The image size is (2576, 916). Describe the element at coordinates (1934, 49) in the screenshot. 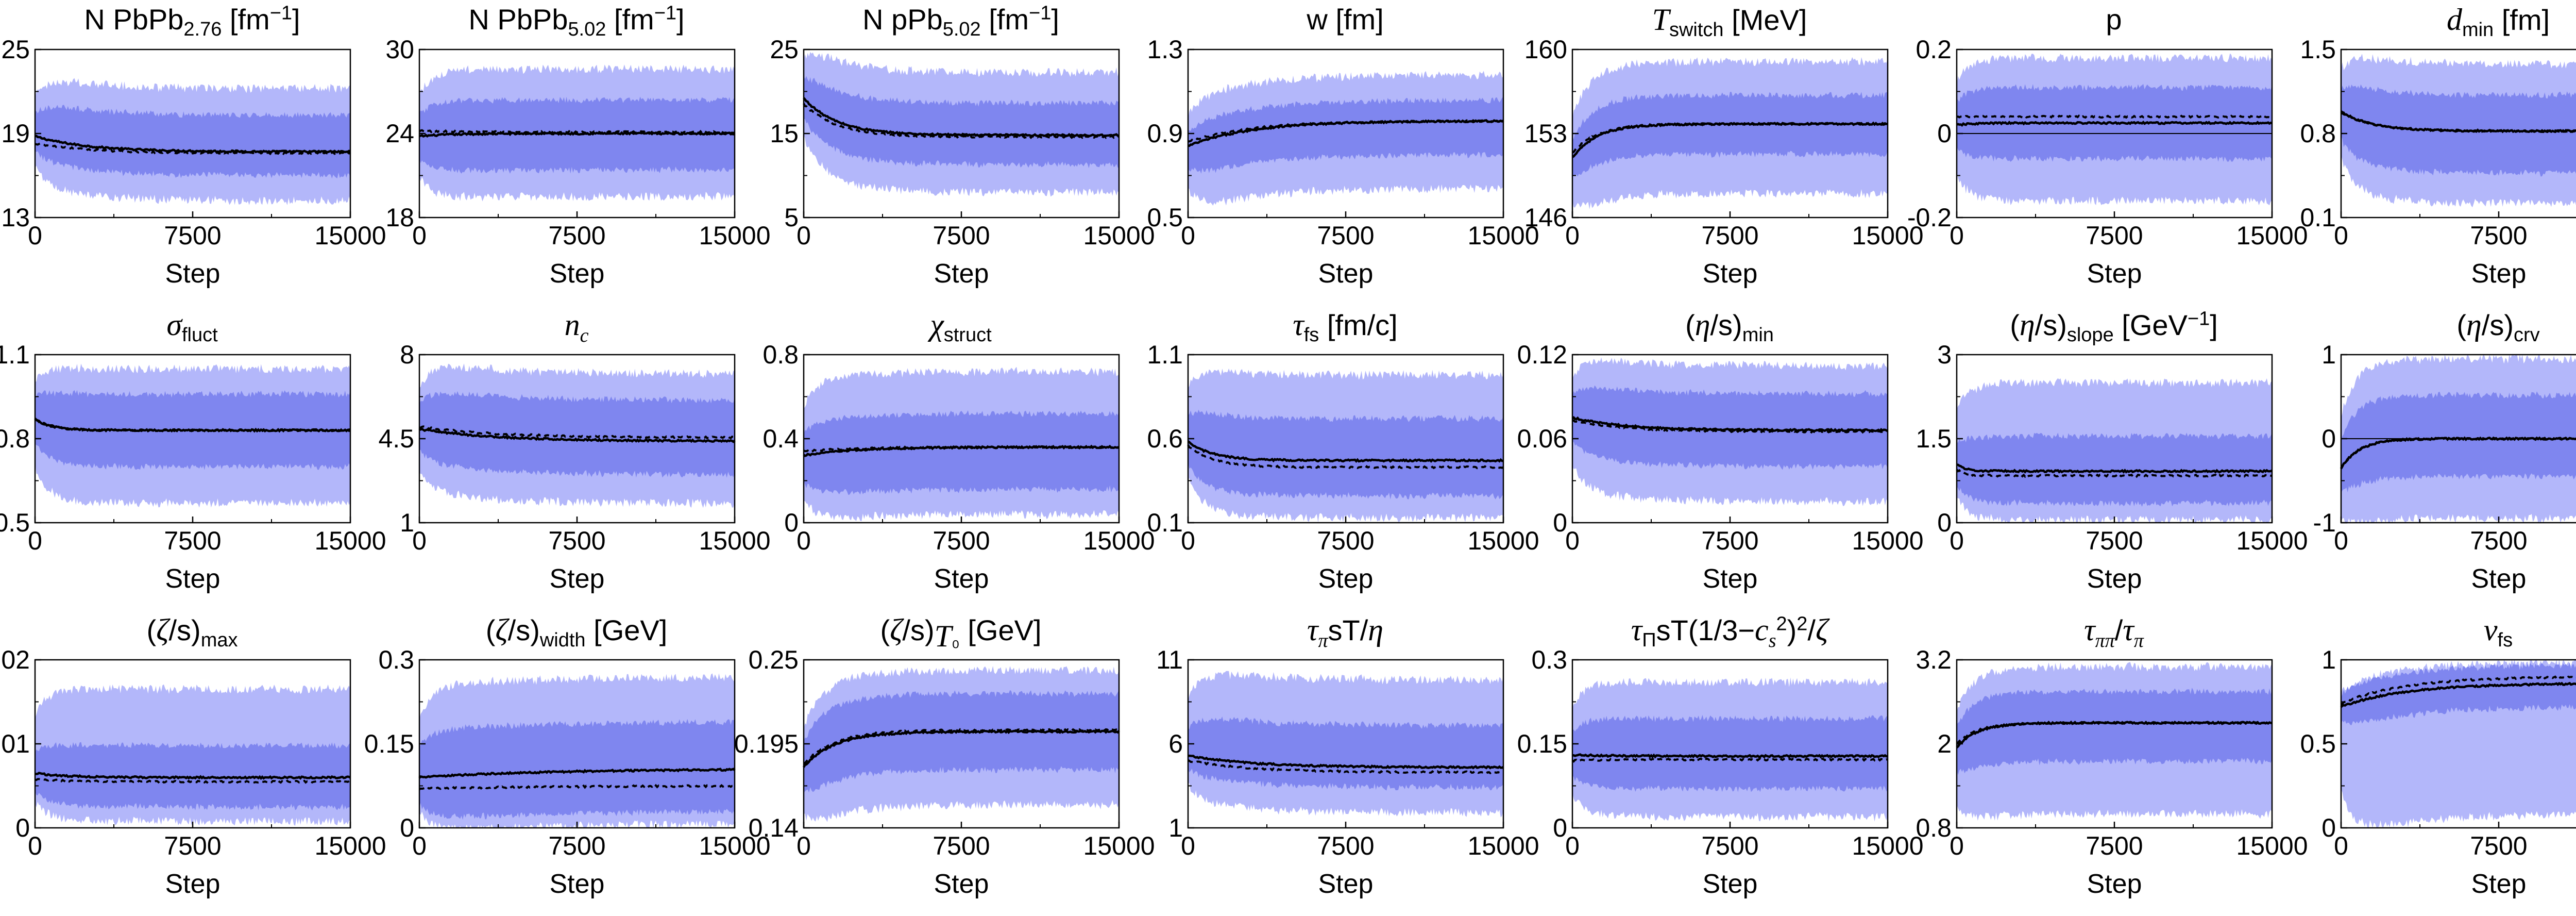

I see `y-tick-label: 0.2` at that location.